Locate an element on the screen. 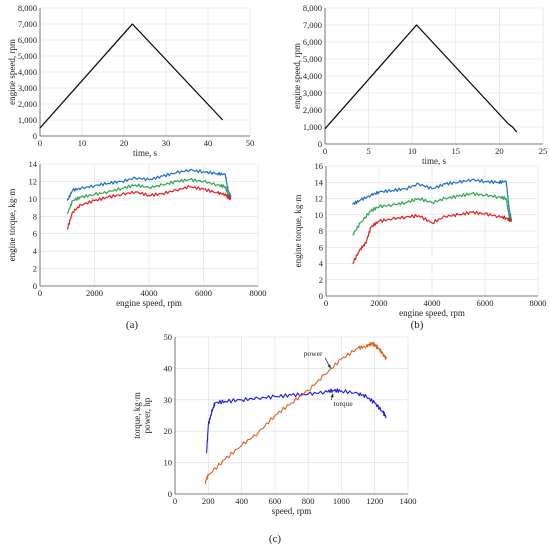 The height and width of the screenshot is (546, 550). annotation-torque: torque is located at coordinates (344, 403).